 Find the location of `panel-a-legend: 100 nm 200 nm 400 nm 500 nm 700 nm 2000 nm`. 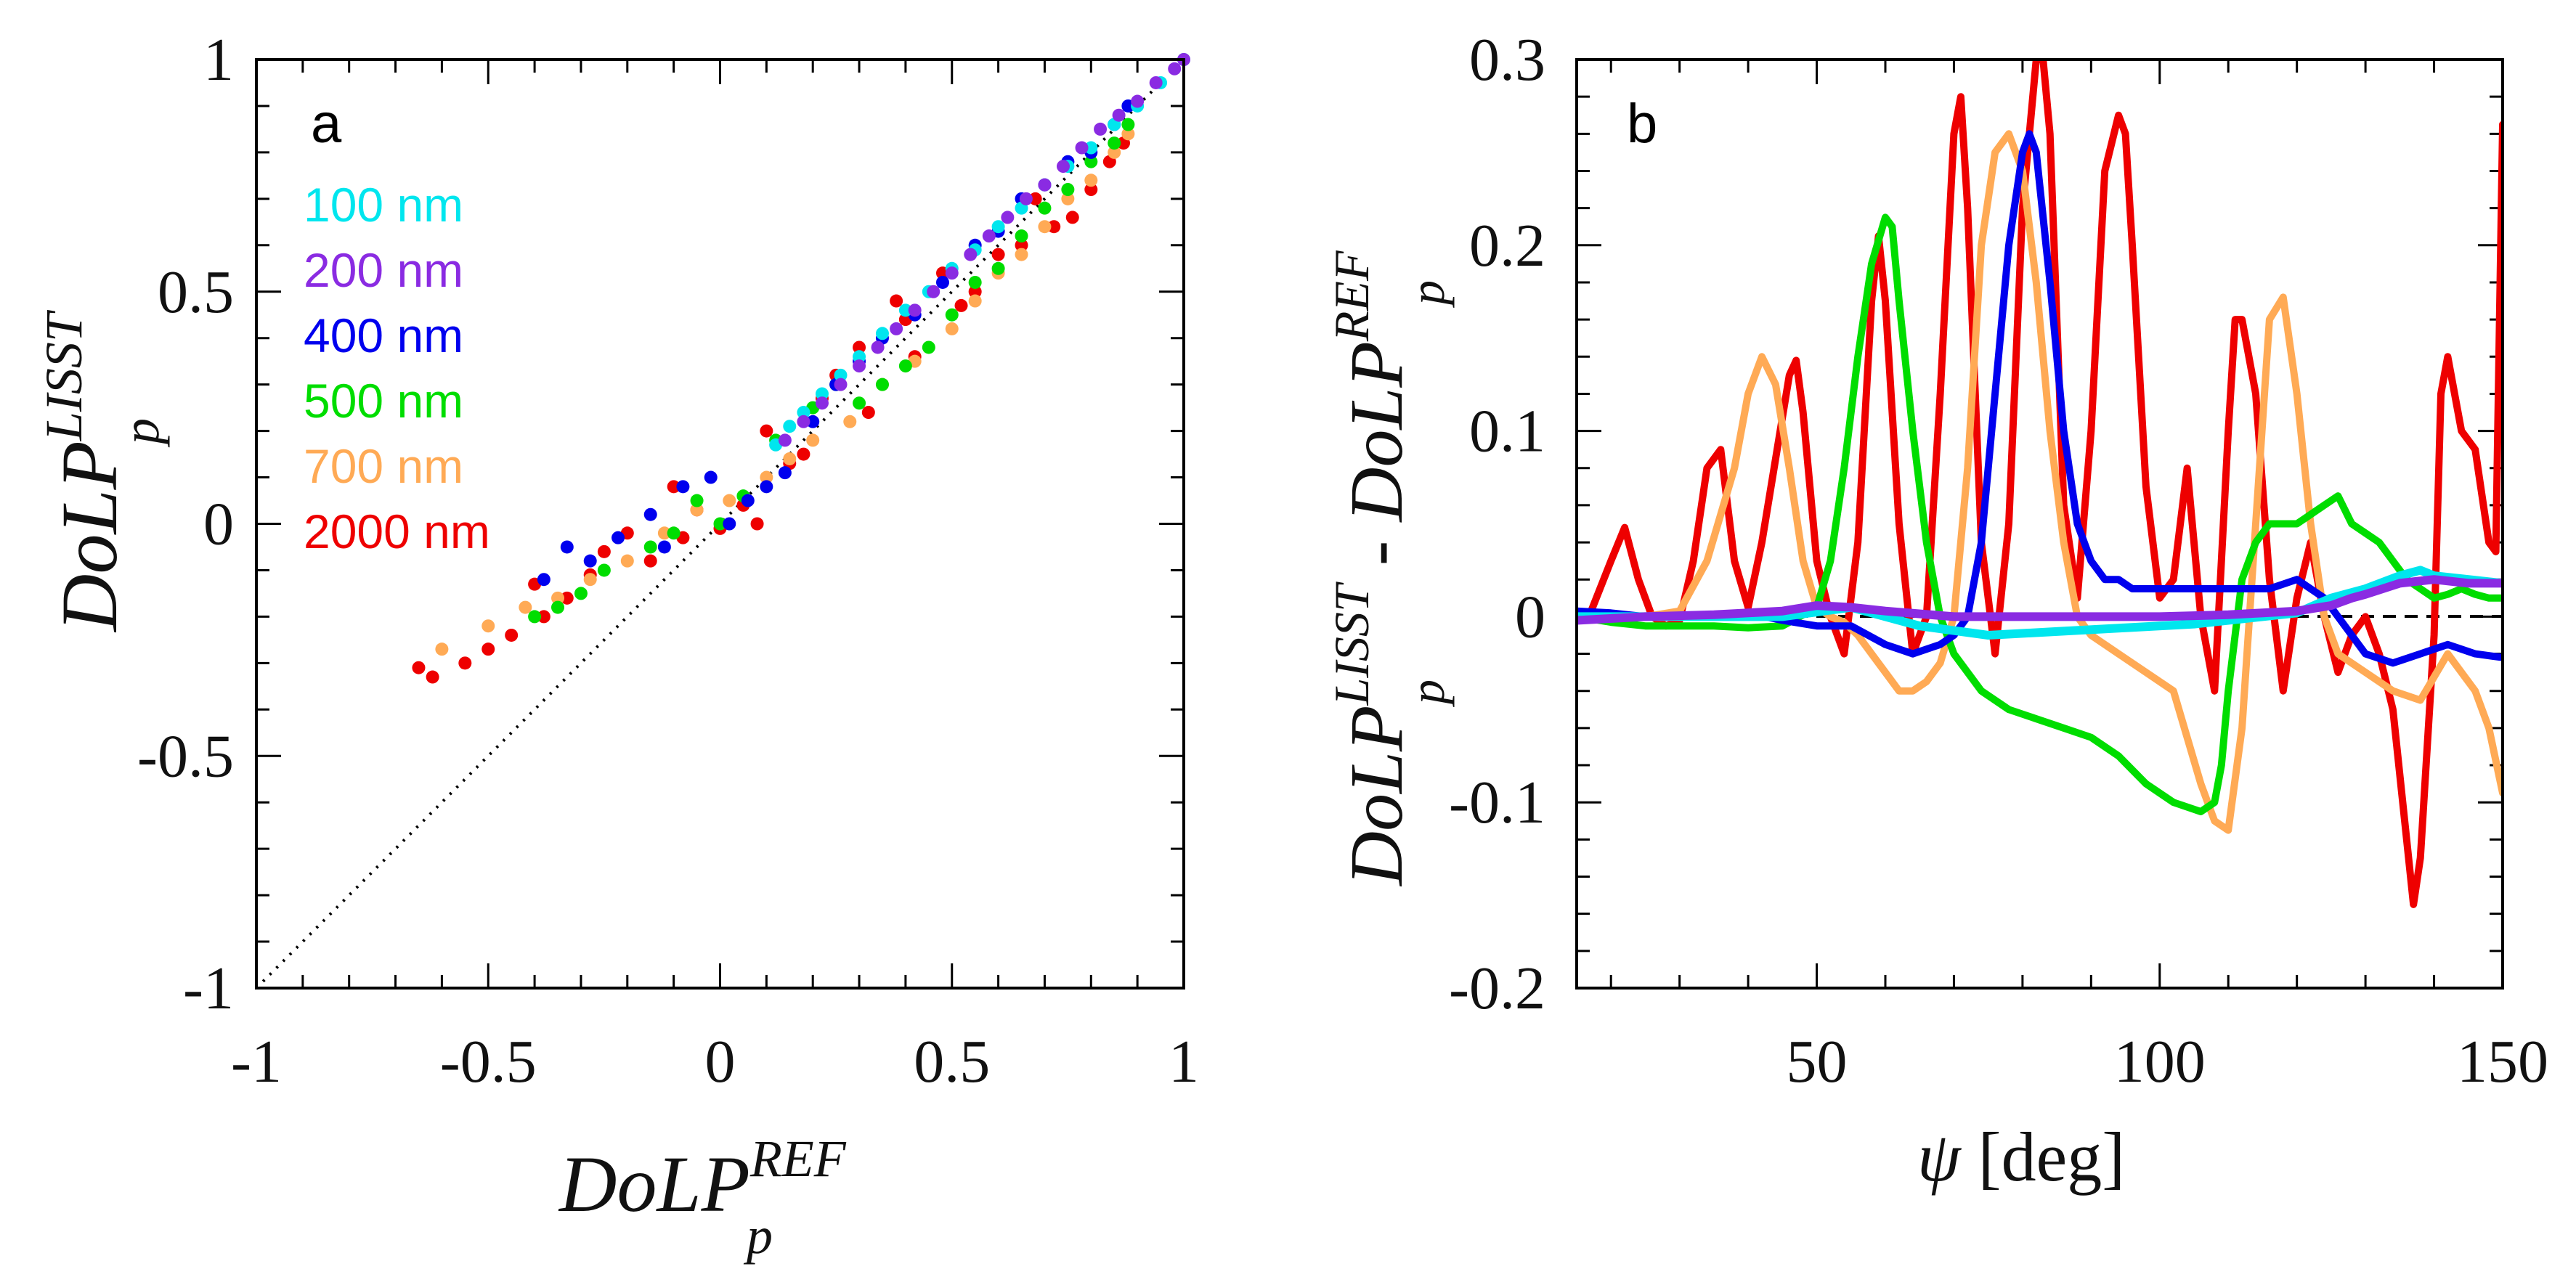

panel-a-legend: 100 nm 200 nm 400 nm 500 nm 700 nm 2000 nm is located at coordinates (397, 368).